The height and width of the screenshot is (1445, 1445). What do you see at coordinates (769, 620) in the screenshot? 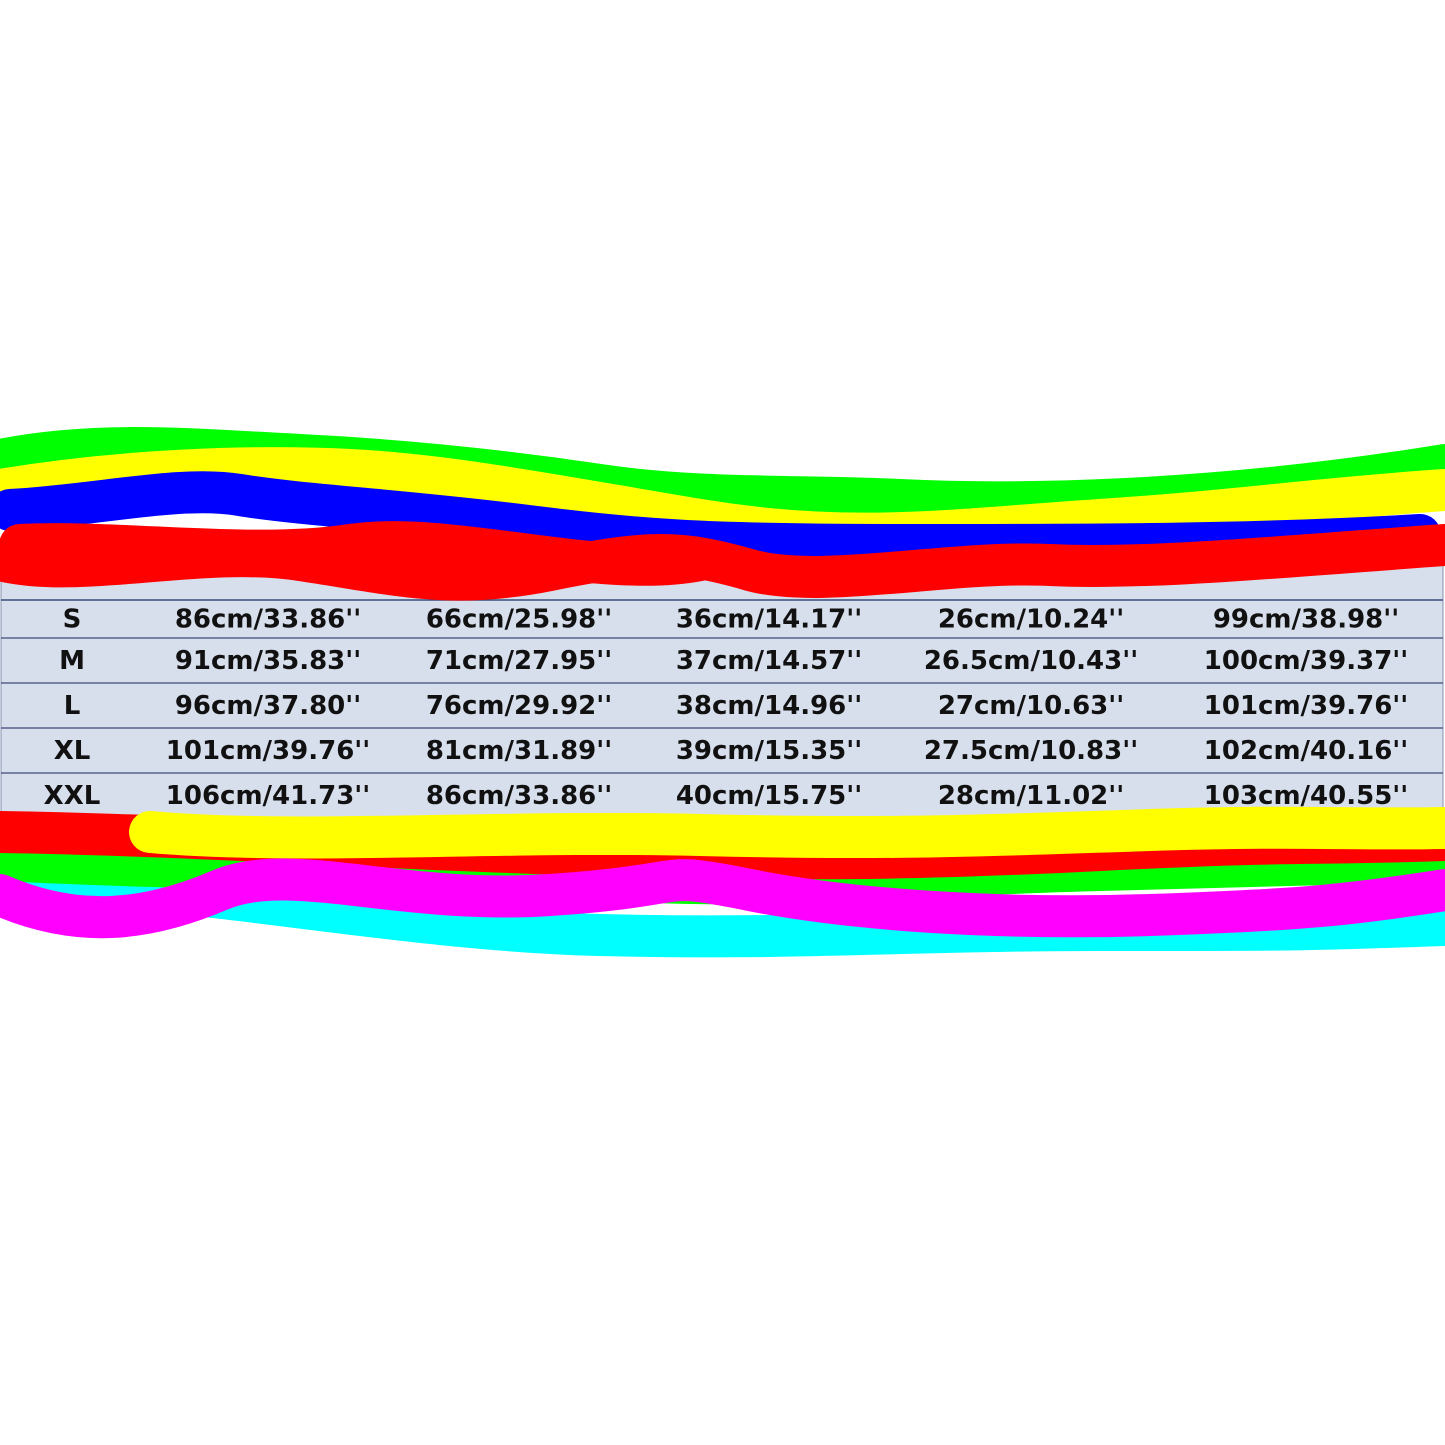
I see `measurement: 36cm/14.17''` at bounding box center [769, 620].